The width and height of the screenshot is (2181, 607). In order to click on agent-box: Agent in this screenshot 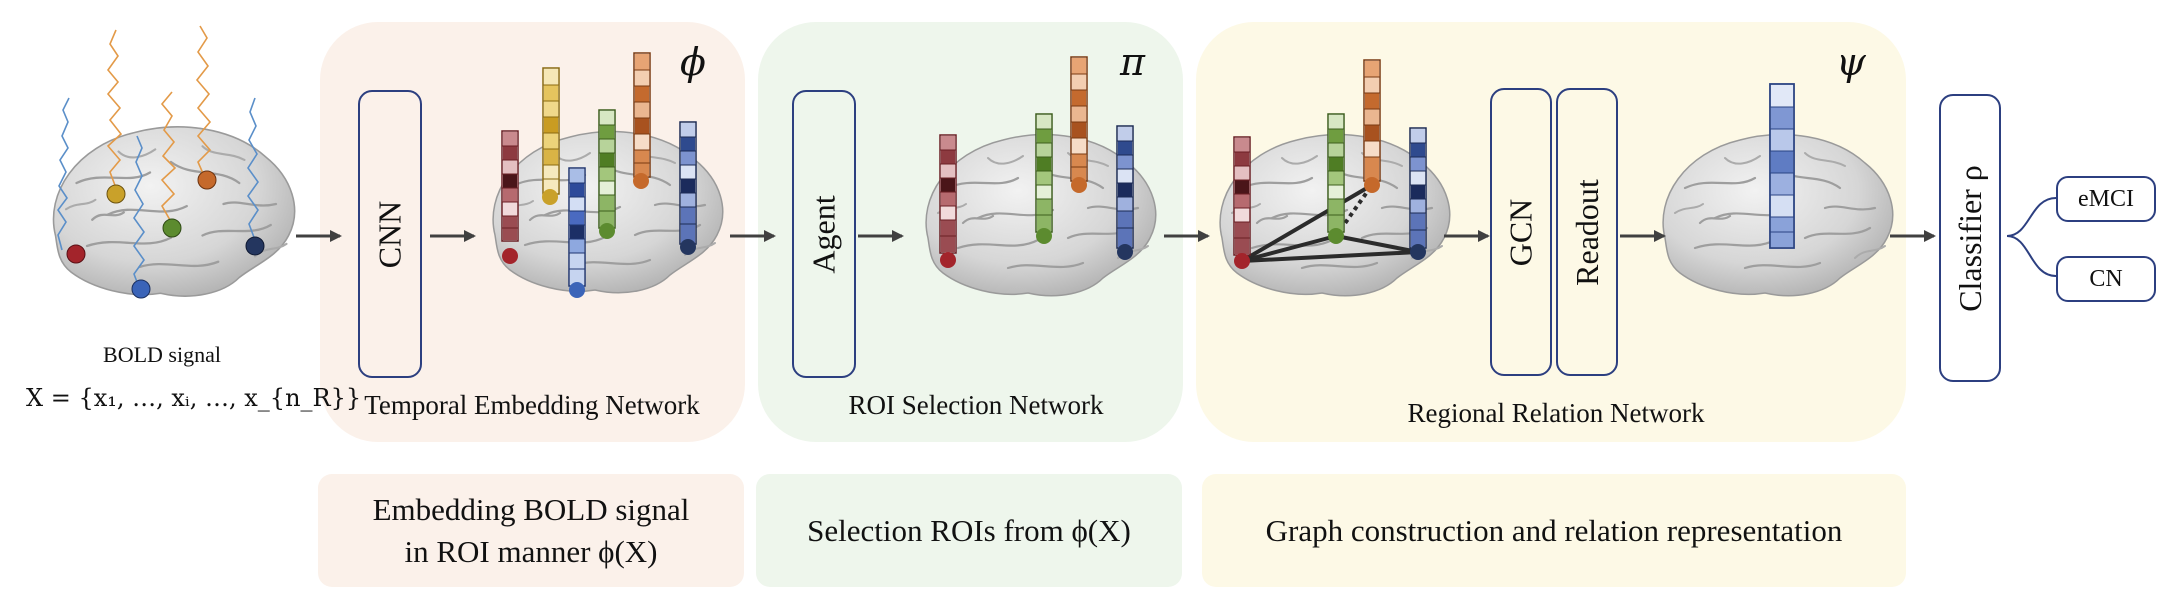, I will do `click(824, 234)`.